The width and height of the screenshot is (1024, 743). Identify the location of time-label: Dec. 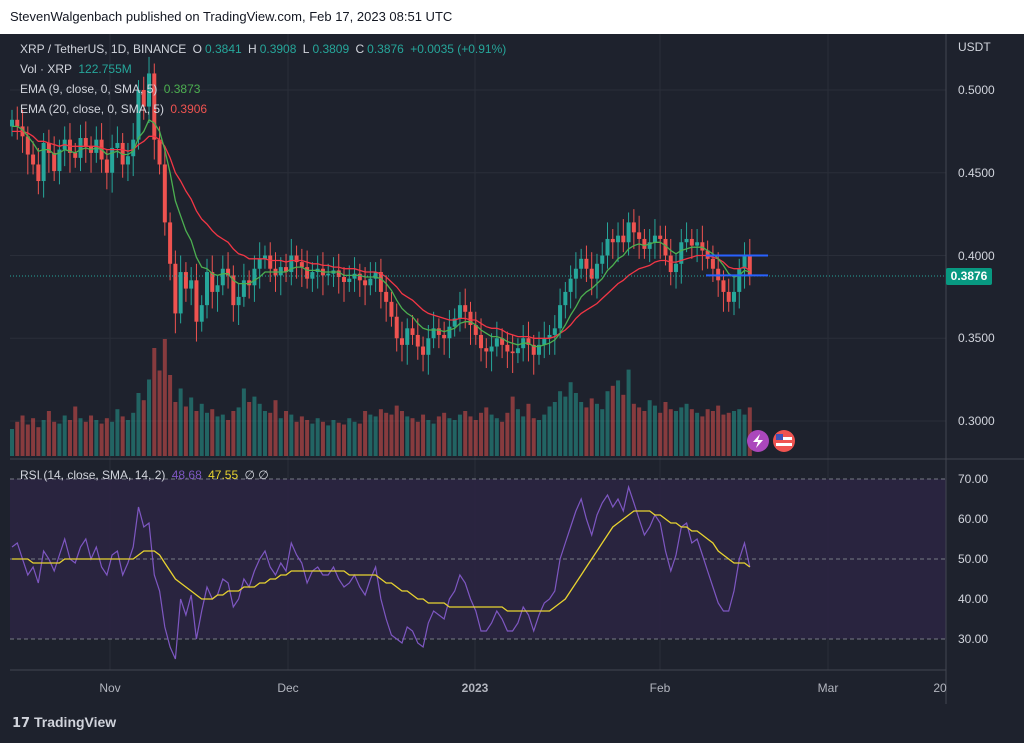
(287, 688).